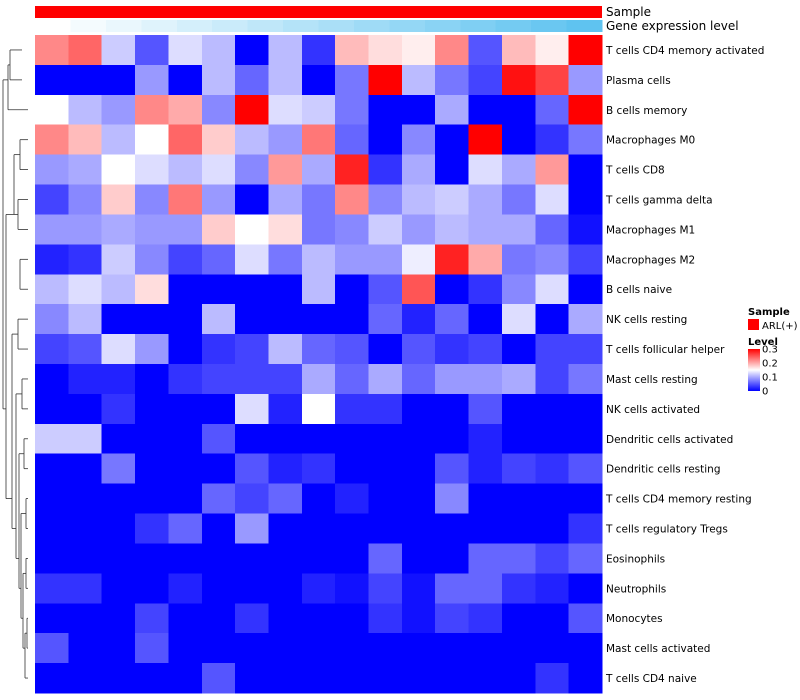  I want to click on legend-color-bar, so click(754, 370).